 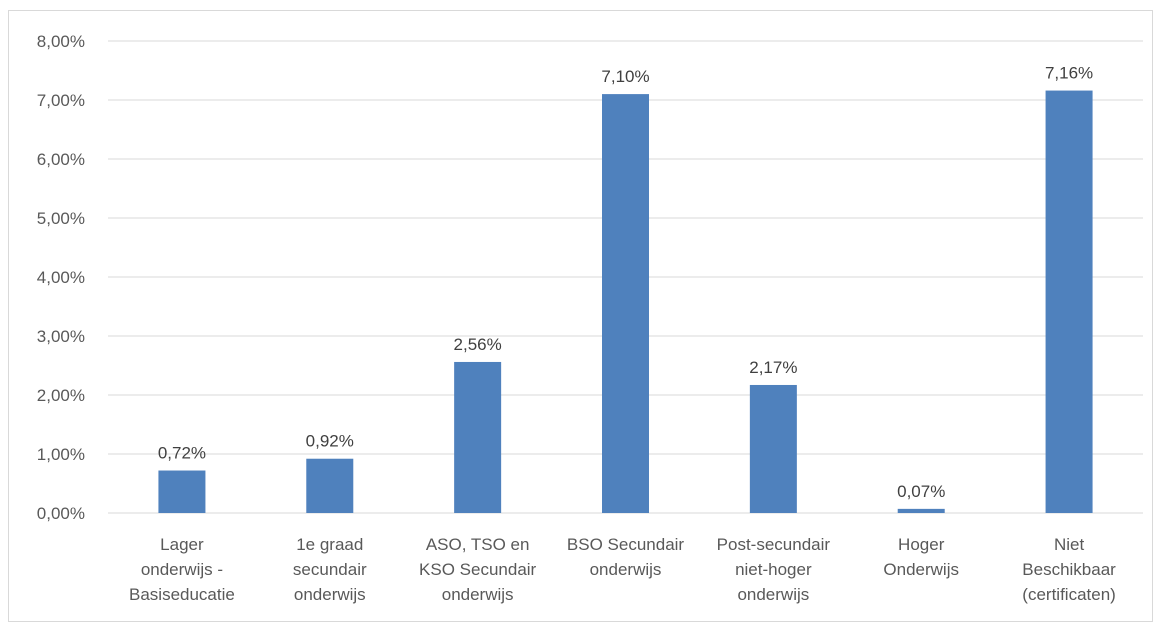 I want to click on y-tick-label: 4,00%, so click(x=61, y=277).